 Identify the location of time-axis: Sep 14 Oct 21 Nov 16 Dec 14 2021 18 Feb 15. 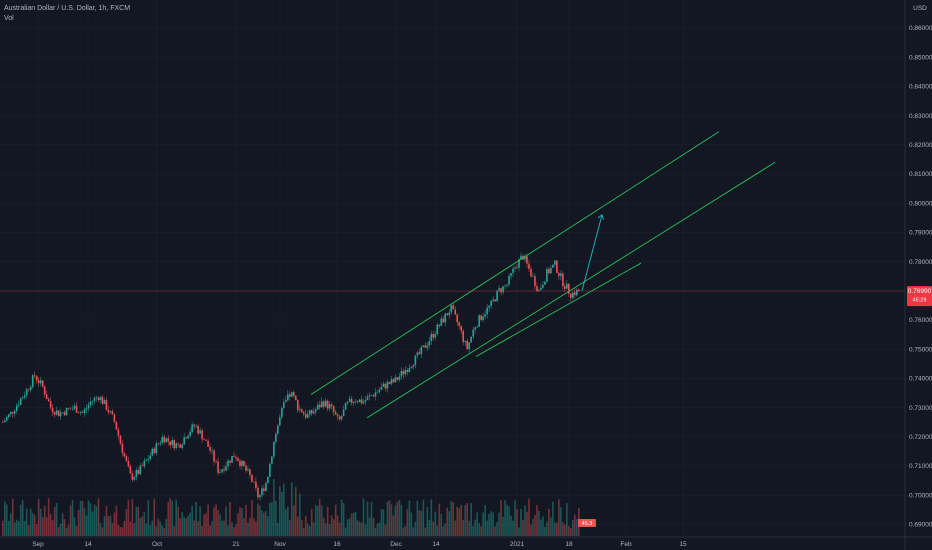
(359, 544).